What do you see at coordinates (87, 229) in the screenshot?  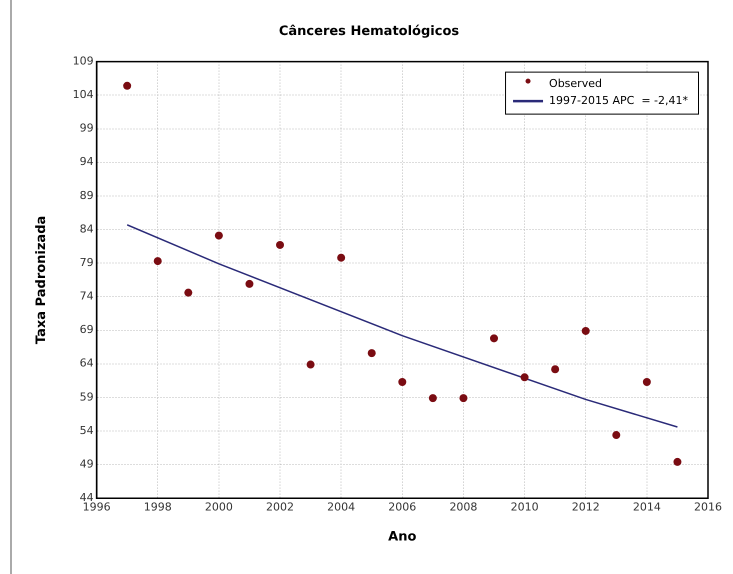 I see `y-tick-label: 84` at bounding box center [87, 229].